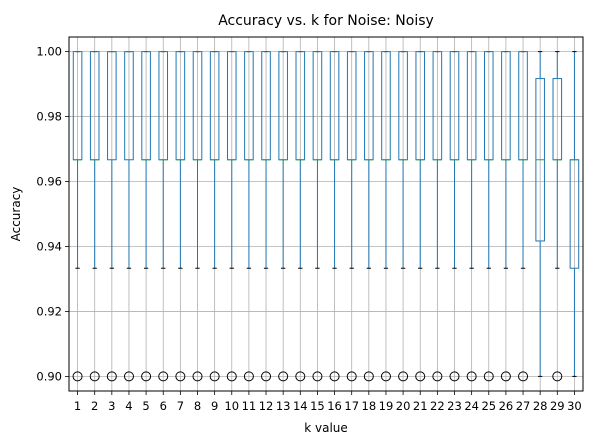 The width and height of the screenshot is (592, 445). I want to click on y-tick-label: 0.92, so click(49, 311).